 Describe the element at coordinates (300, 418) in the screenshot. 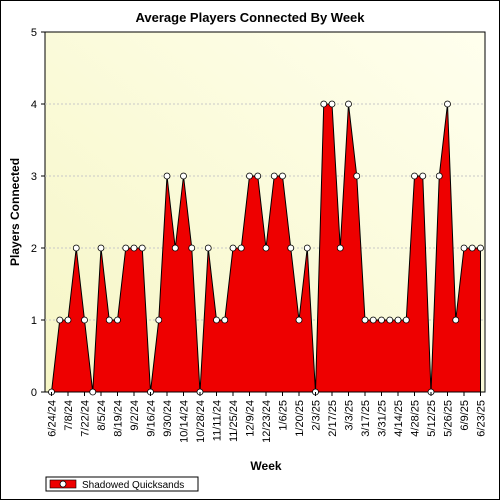

I see `x-tick-label: 1/20/25` at that location.